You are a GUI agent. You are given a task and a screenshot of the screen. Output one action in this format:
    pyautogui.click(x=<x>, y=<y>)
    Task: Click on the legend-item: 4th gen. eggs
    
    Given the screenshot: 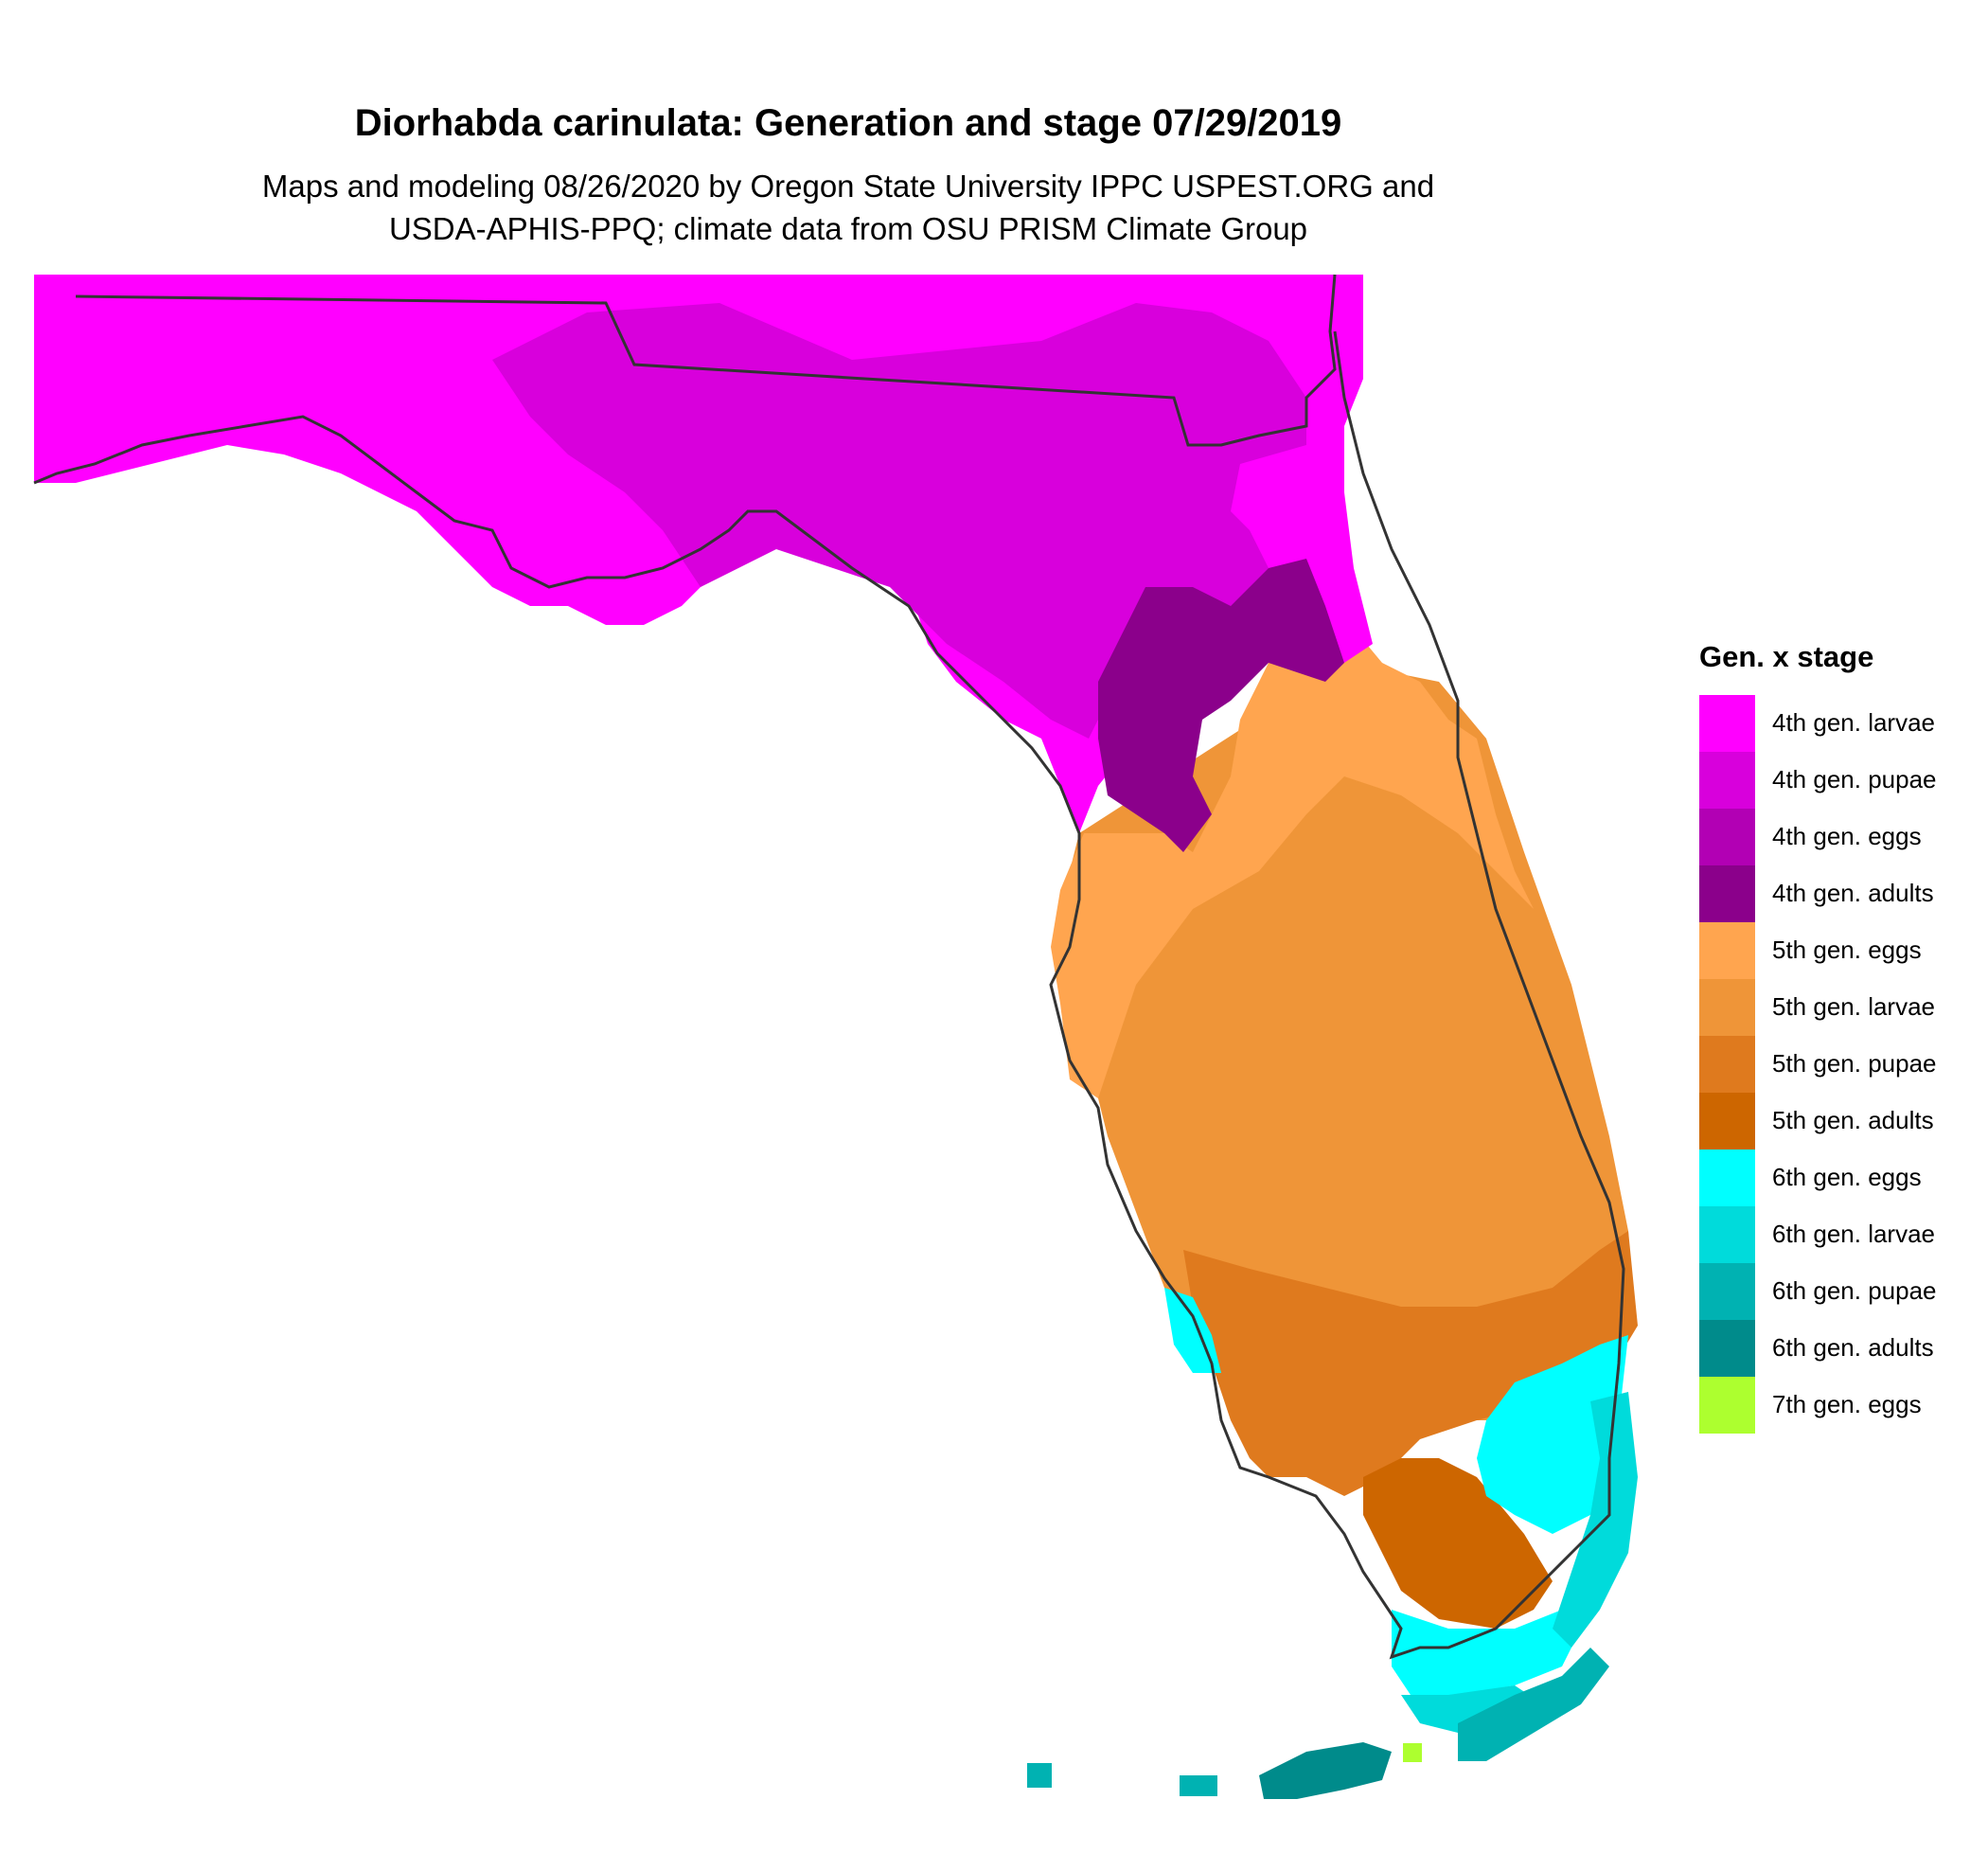 What is the action you would take?
    pyautogui.click(x=1810, y=837)
    